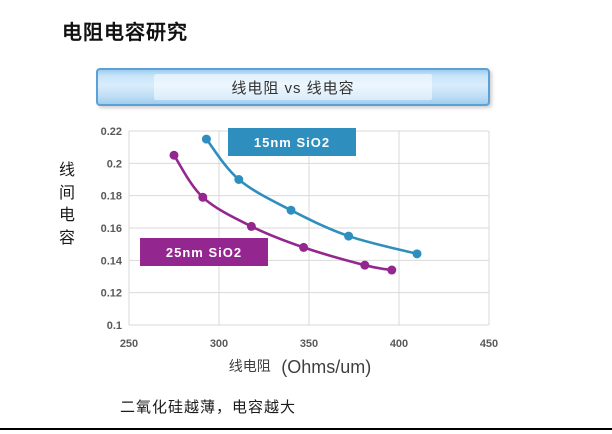 The image size is (612, 434). What do you see at coordinates (66, 193) in the screenshot?
I see `y-axis-title-char: 间` at bounding box center [66, 193].